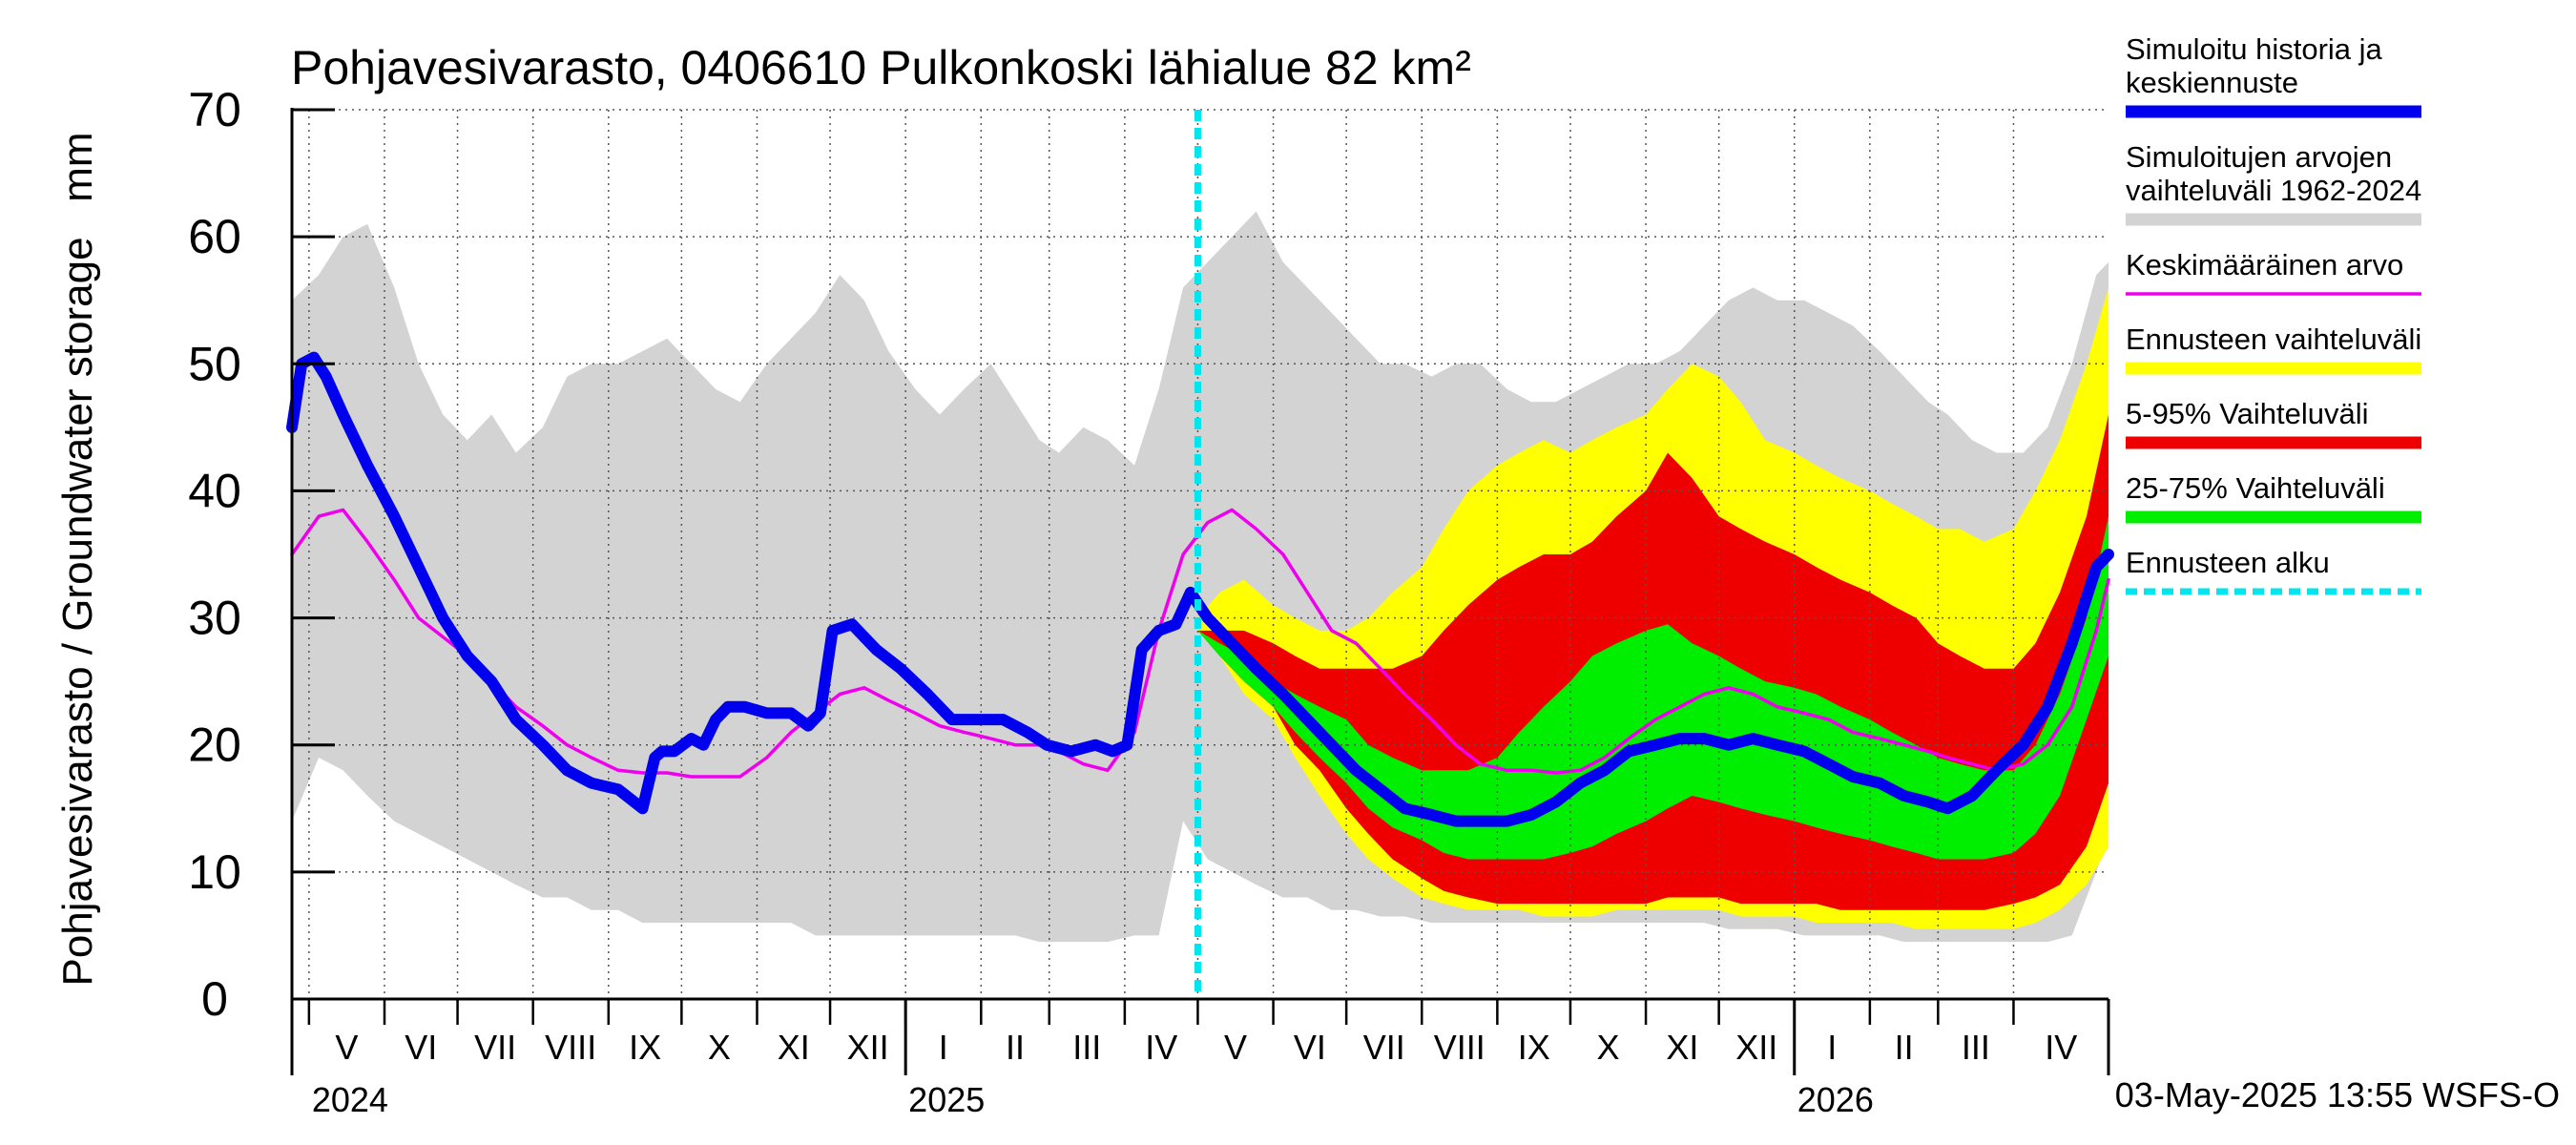 Image resolution: width=2576 pixels, height=1145 pixels. I want to click on y-tick-label-40: 40, so click(214, 490).